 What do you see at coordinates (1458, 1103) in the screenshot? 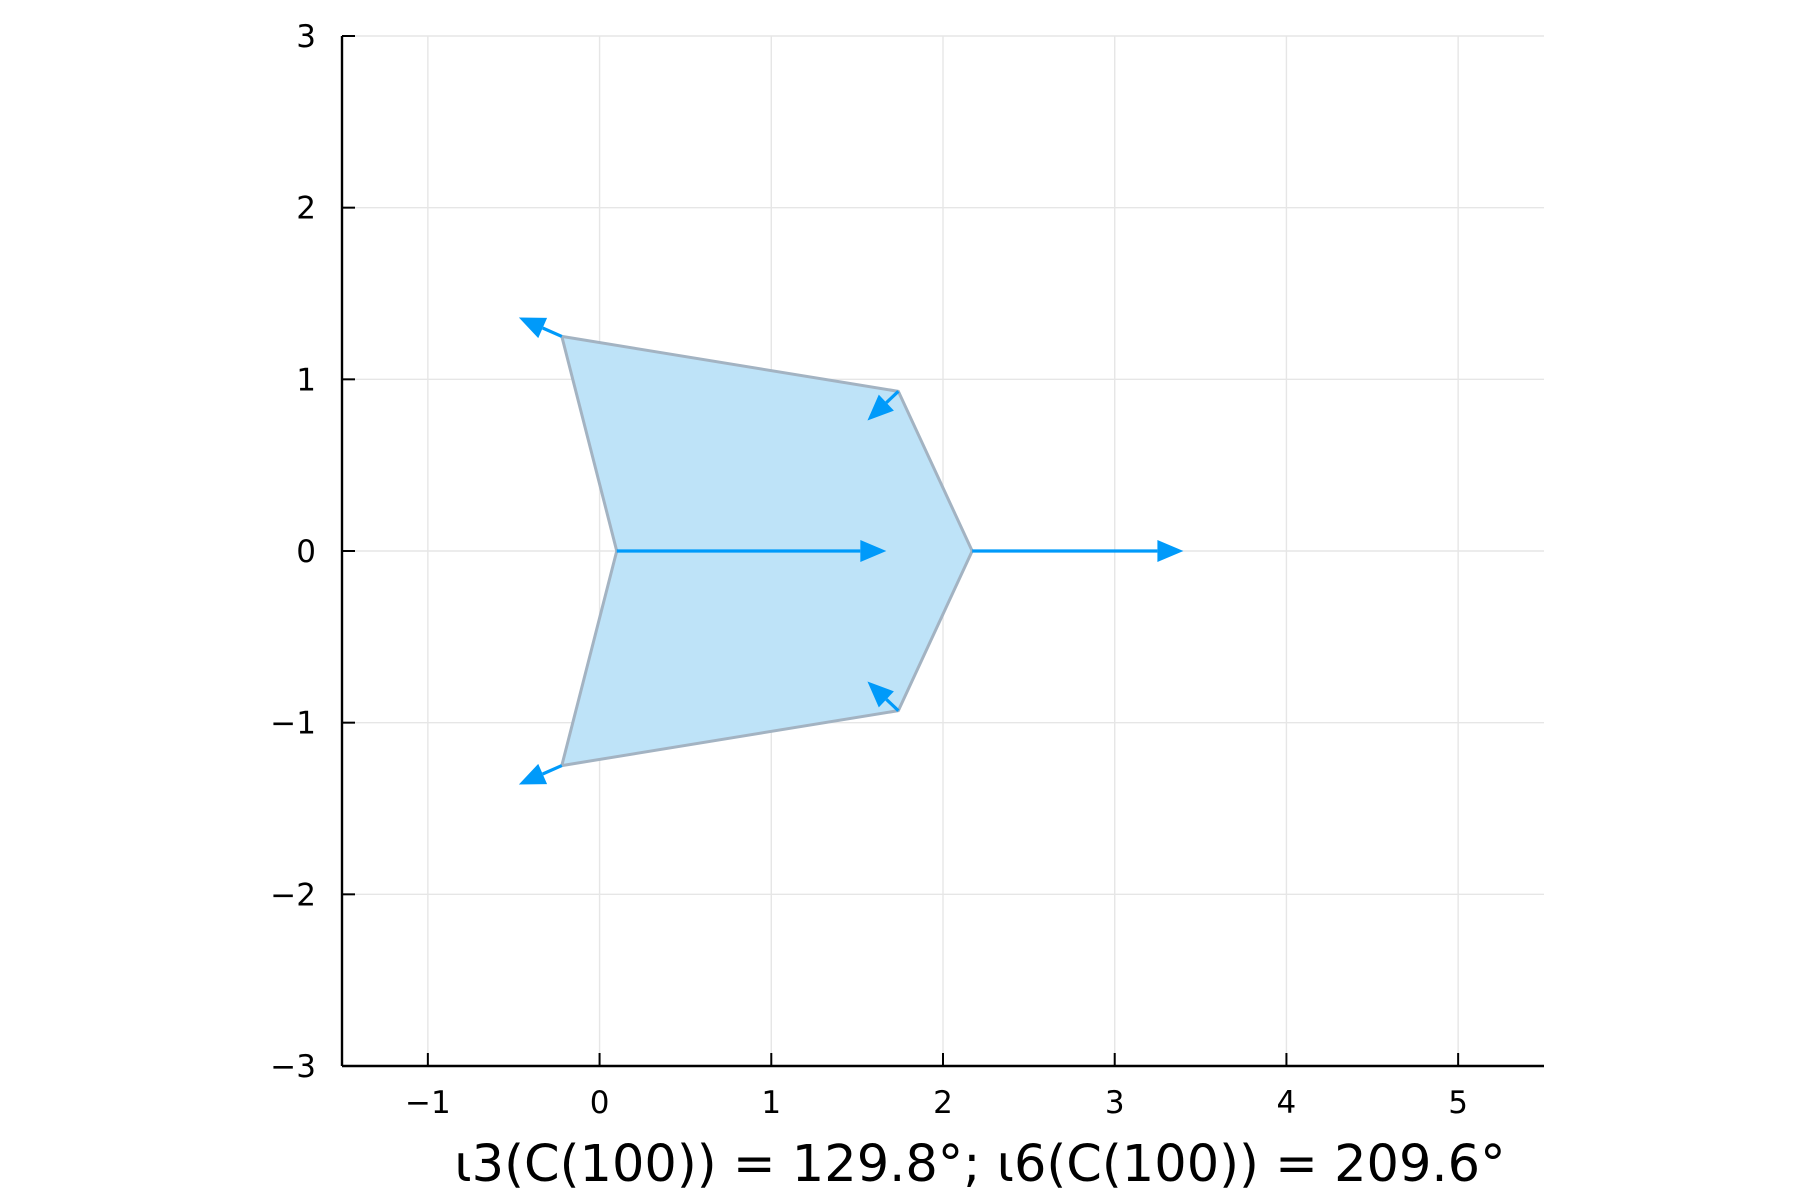
I see `x-tick-label: 5` at bounding box center [1458, 1103].